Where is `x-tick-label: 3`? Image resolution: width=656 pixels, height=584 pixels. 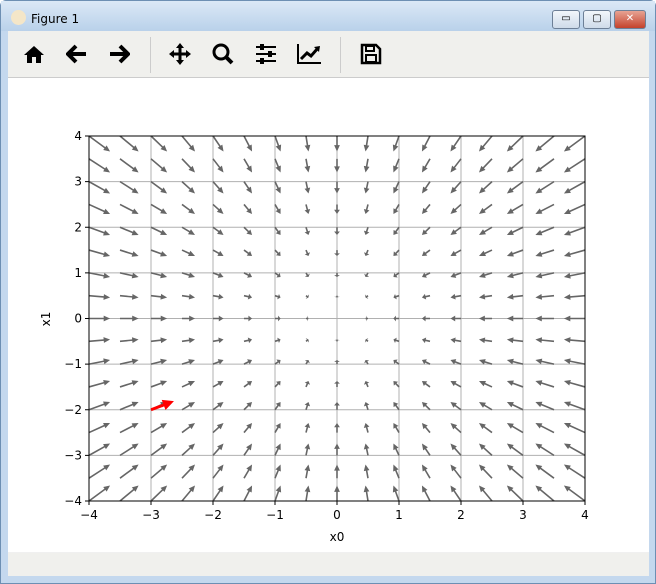 x-tick-label: 3 is located at coordinates (523, 515).